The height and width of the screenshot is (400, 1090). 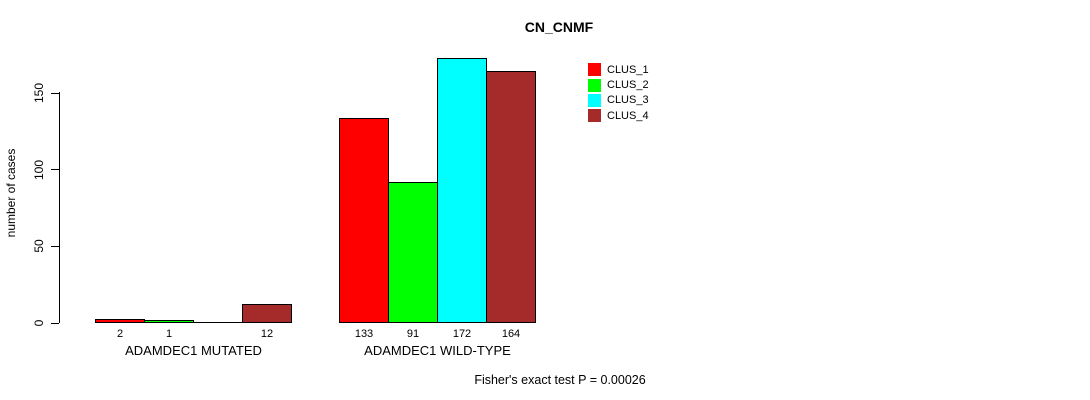 What do you see at coordinates (413, 252) in the screenshot?
I see `bar-clus_2-wild-type` at bounding box center [413, 252].